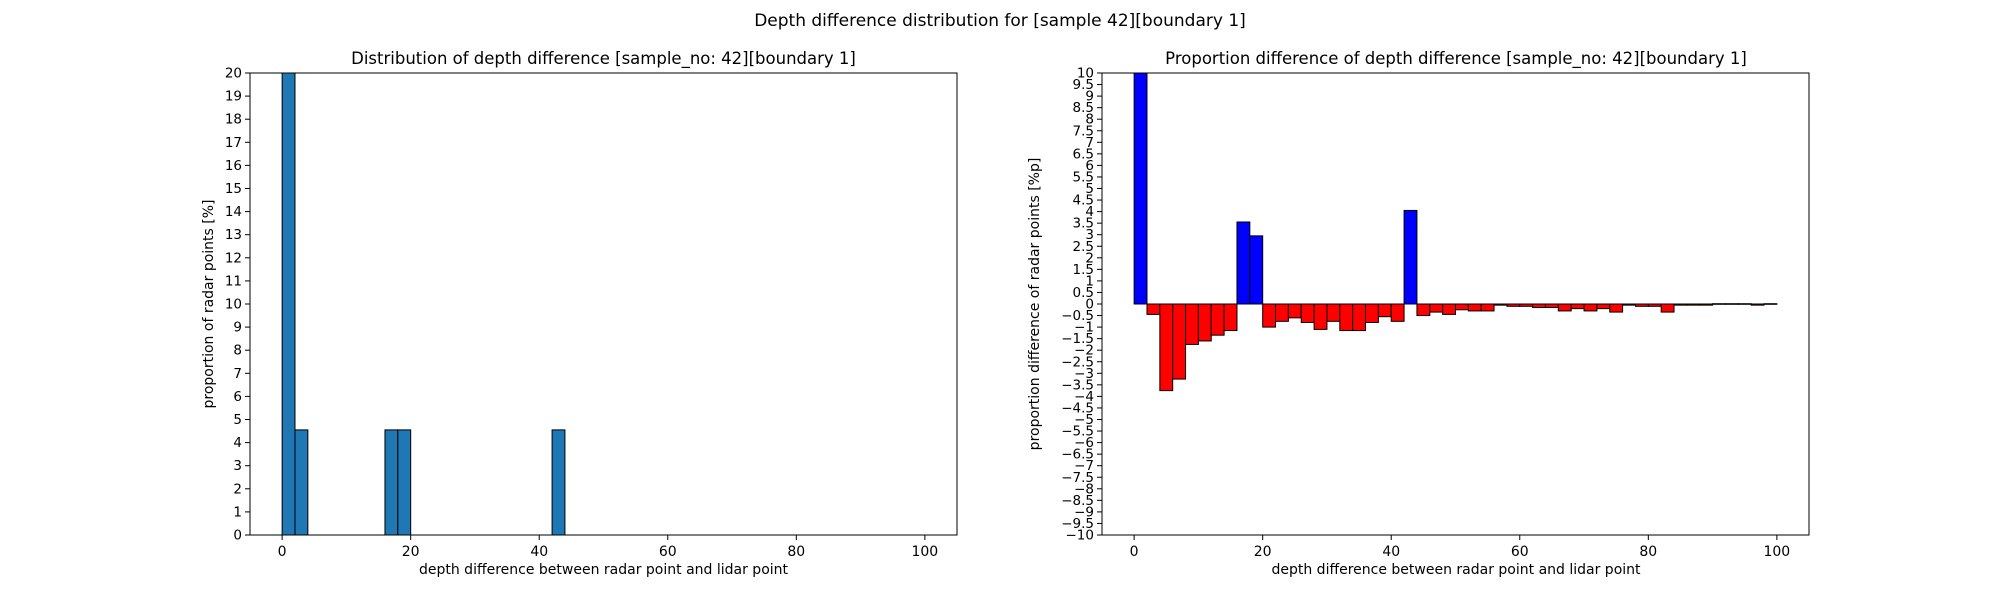 This screenshot has width=2000, height=600. I want to click on x-tick-label: 100, so click(1776, 552).